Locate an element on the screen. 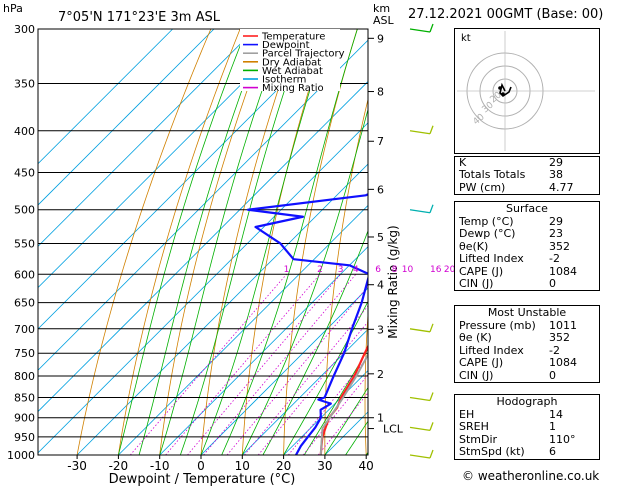 This screenshot has height=486, width=629. legend-entry: Isotherm is located at coordinates (284, 80).